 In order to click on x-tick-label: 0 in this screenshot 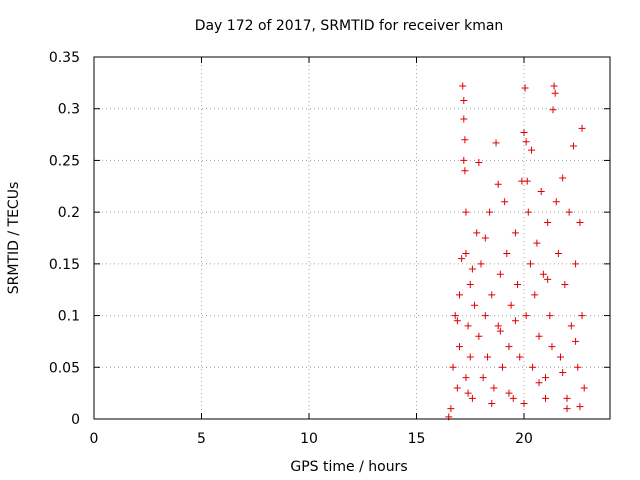, I will do `click(94, 439)`.